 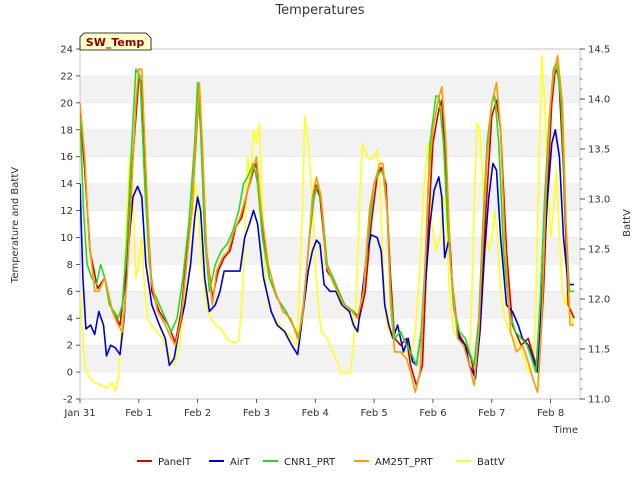 I want to click on tag-box-shape, so click(x=115, y=41).